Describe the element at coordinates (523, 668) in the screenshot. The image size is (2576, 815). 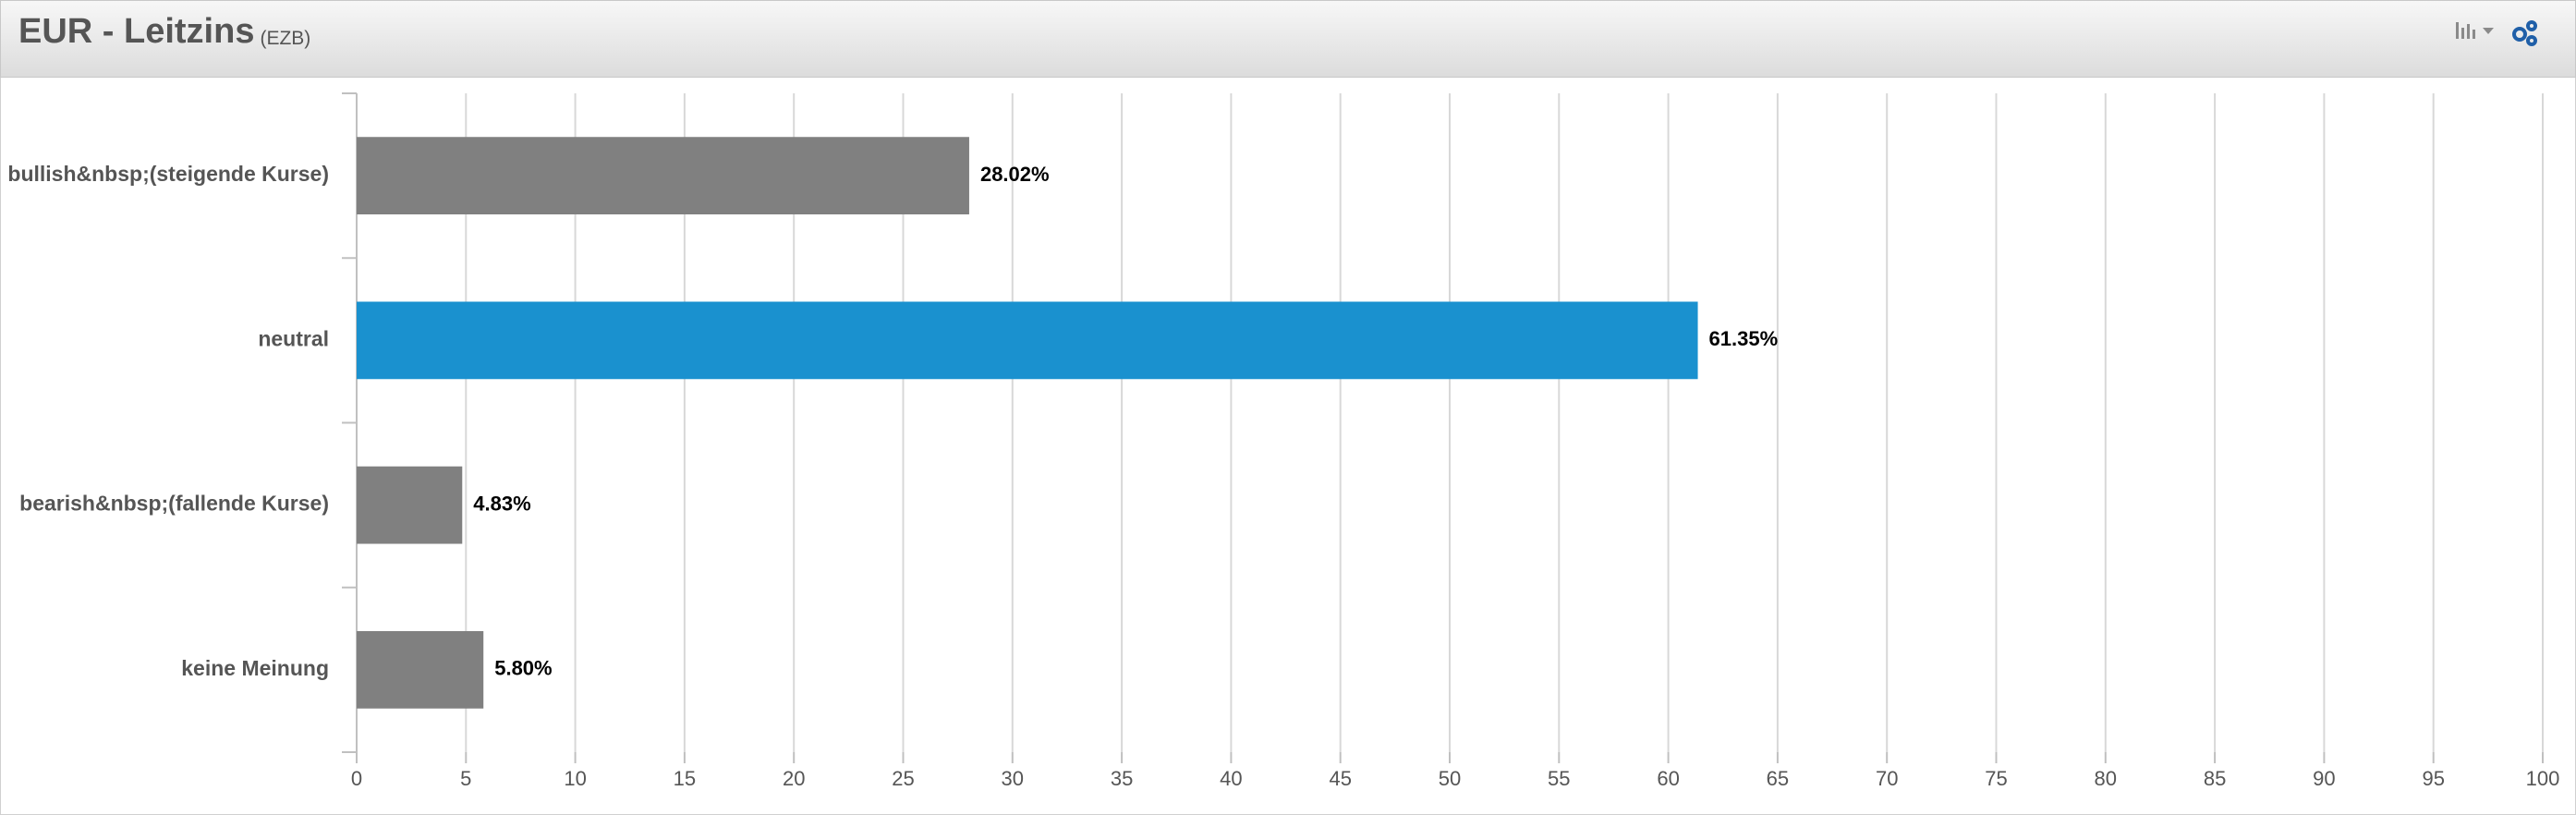
I see `value-label: 5.80%` at that location.